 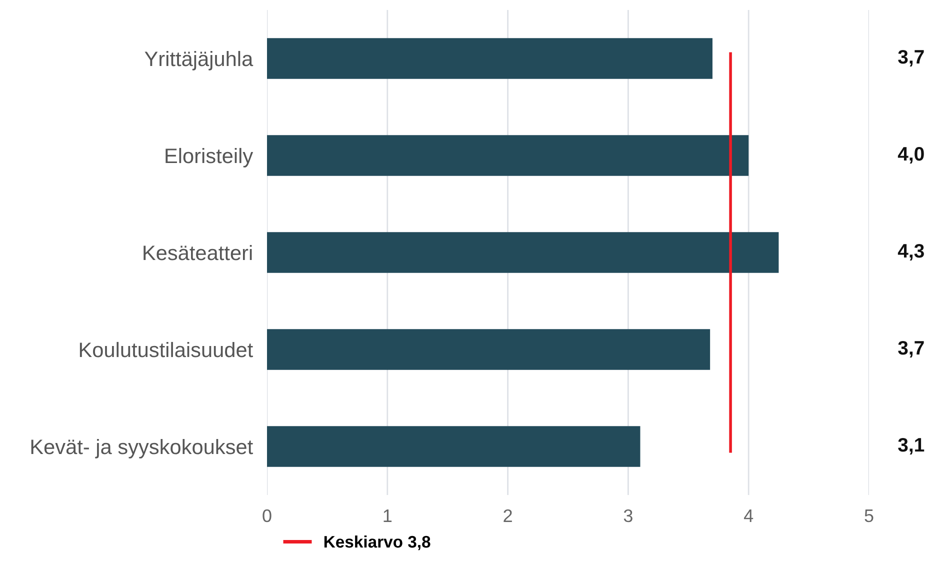 I want to click on y-tick-label: Eloristeily, so click(x=210, y=158).